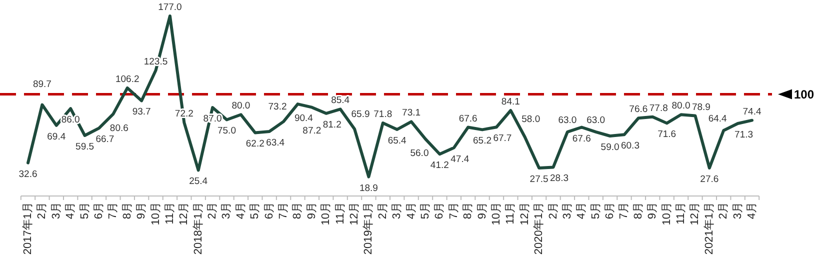  I want to click on data-label: 27.6, so click(709, 179).